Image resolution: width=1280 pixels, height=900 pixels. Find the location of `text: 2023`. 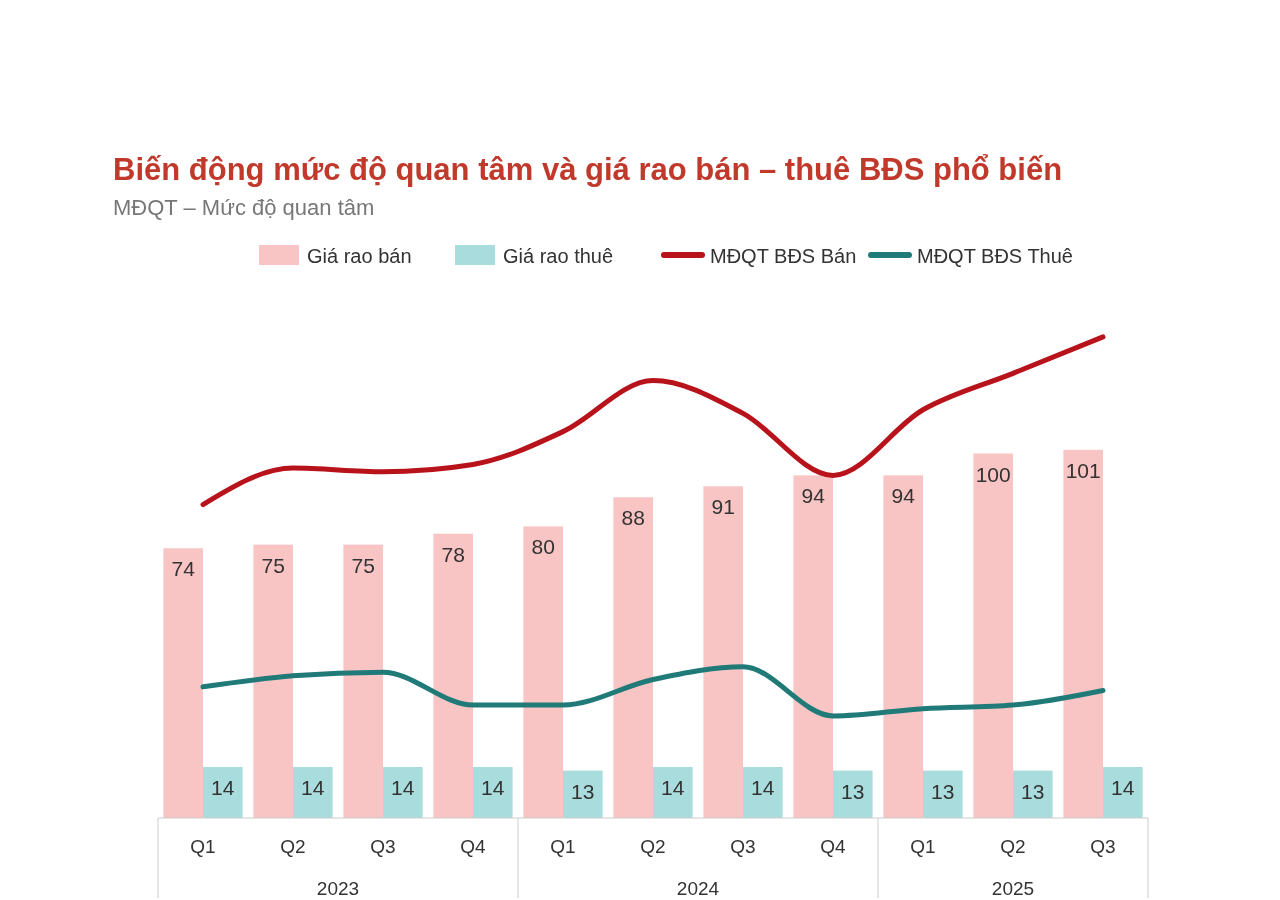

text: 2023 is located at coordinates (338, 888).